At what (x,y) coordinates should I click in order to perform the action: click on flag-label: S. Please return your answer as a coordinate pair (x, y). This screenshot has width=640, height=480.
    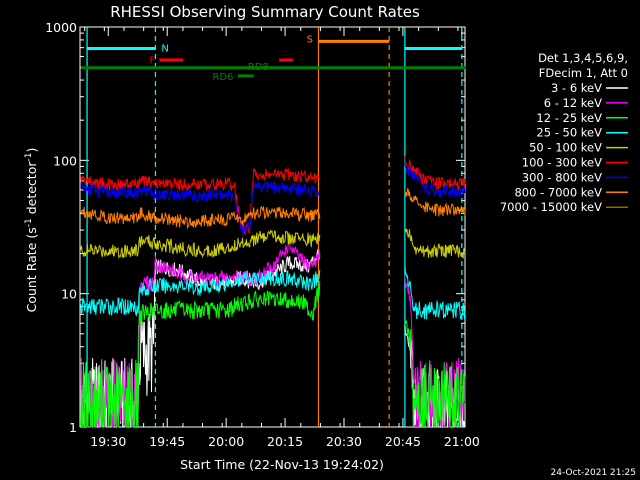
    Looking at the image, I should click on (310, 39).